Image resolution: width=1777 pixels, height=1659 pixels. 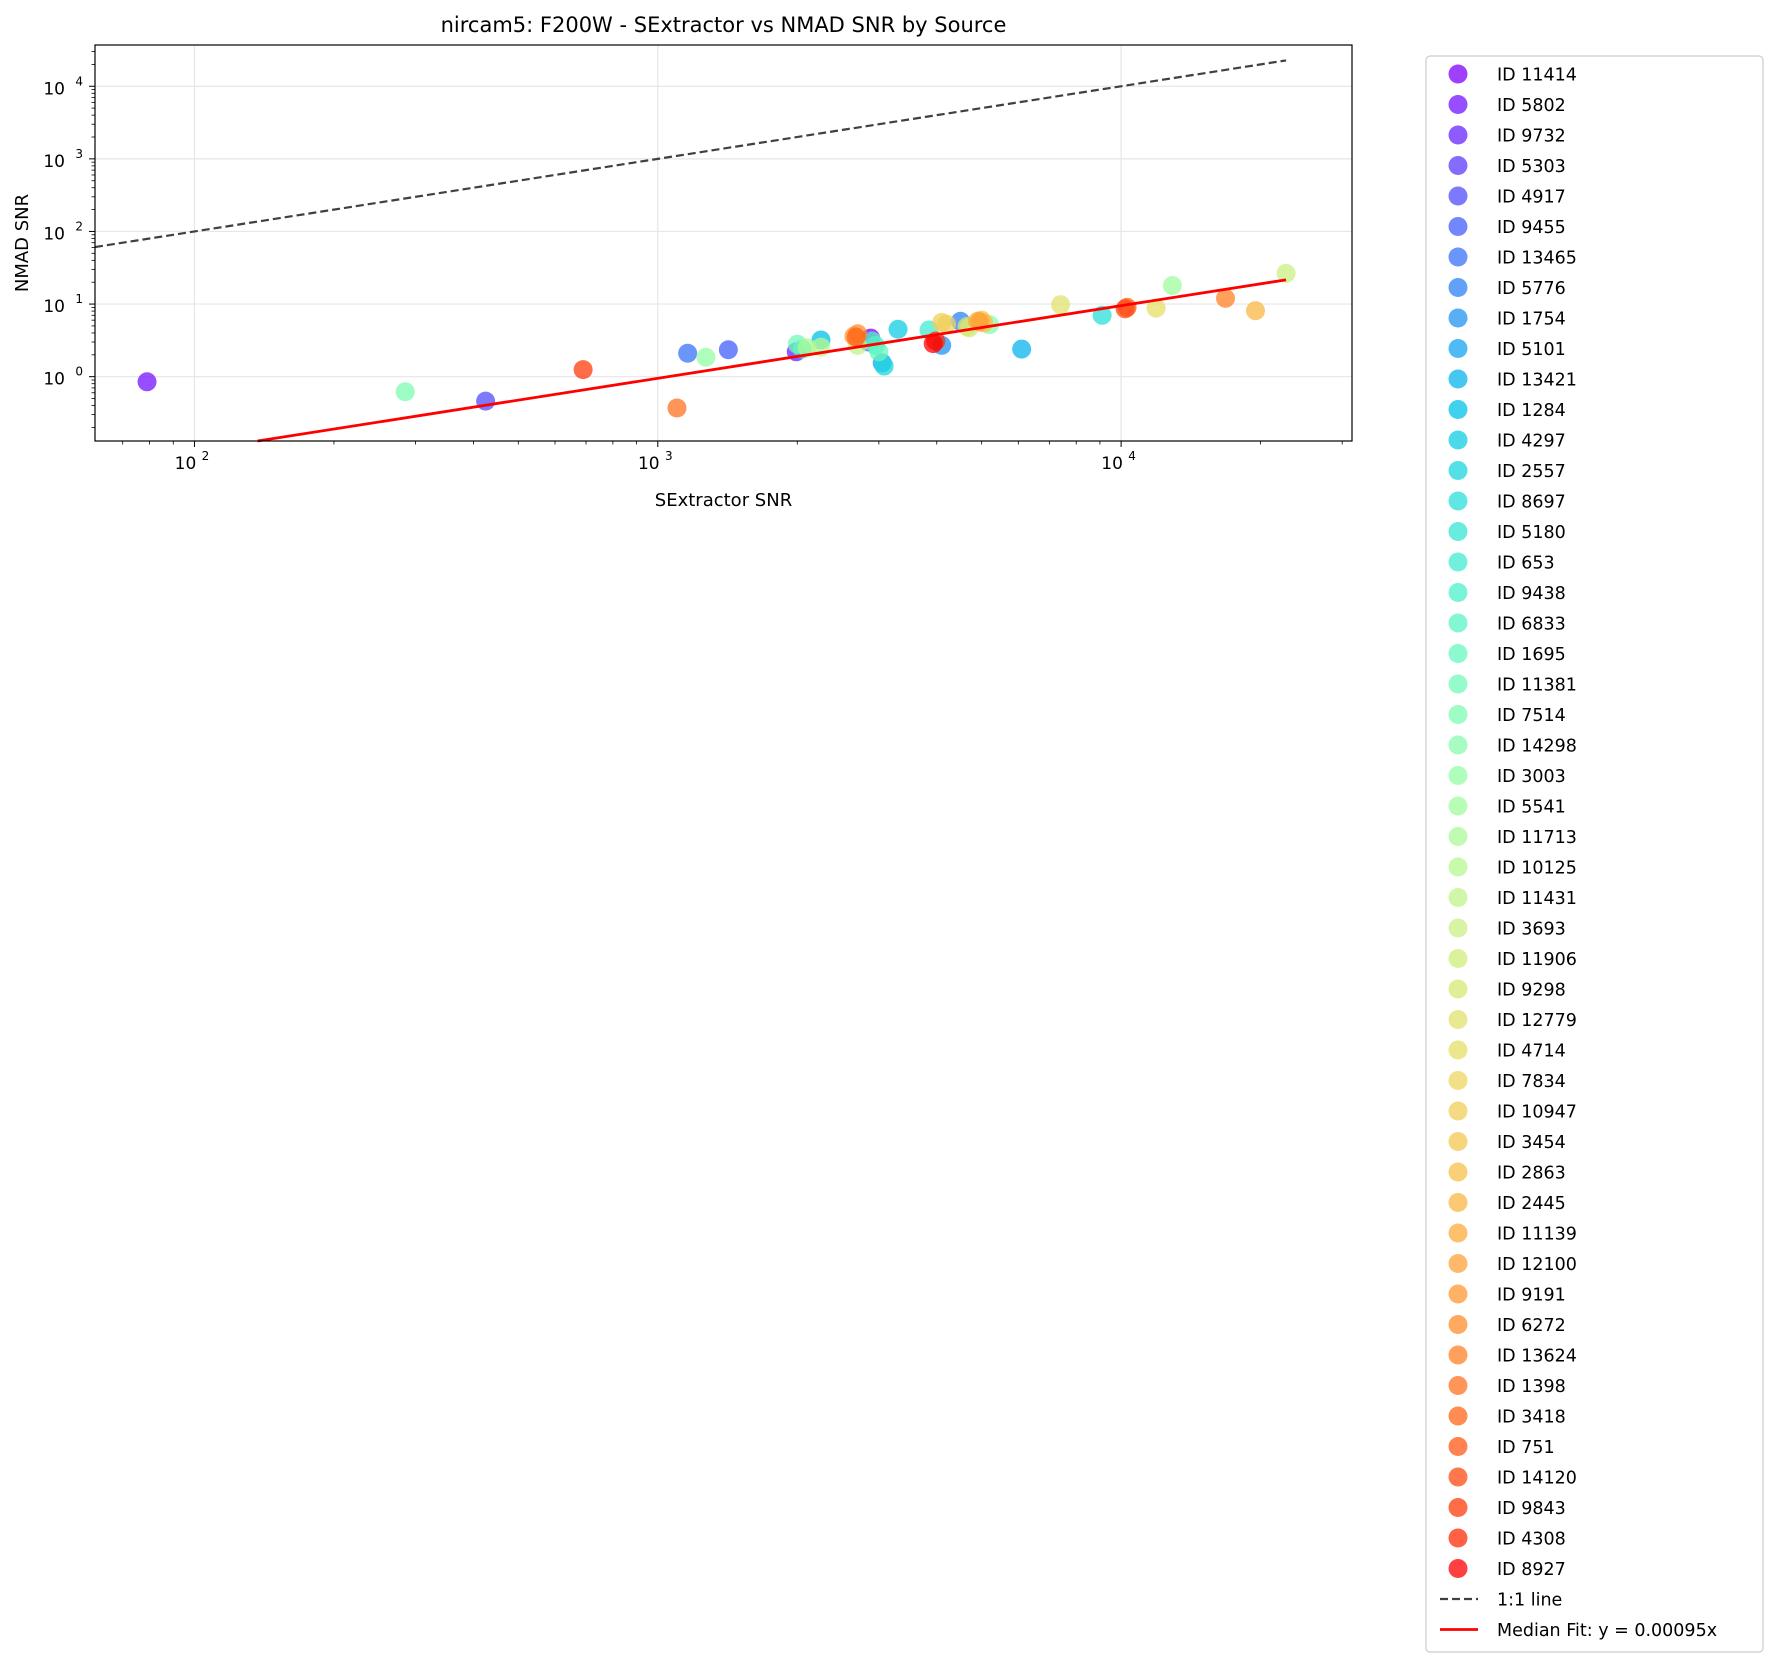 I want to click on legend-label: ID 13421, so click(x=1537, y=381).